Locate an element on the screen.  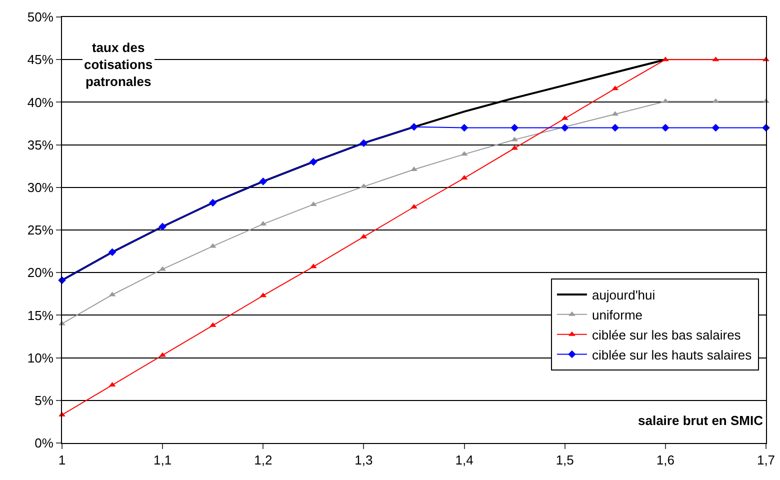
y-tick-label: 40% is located at coordinates (40, 102).